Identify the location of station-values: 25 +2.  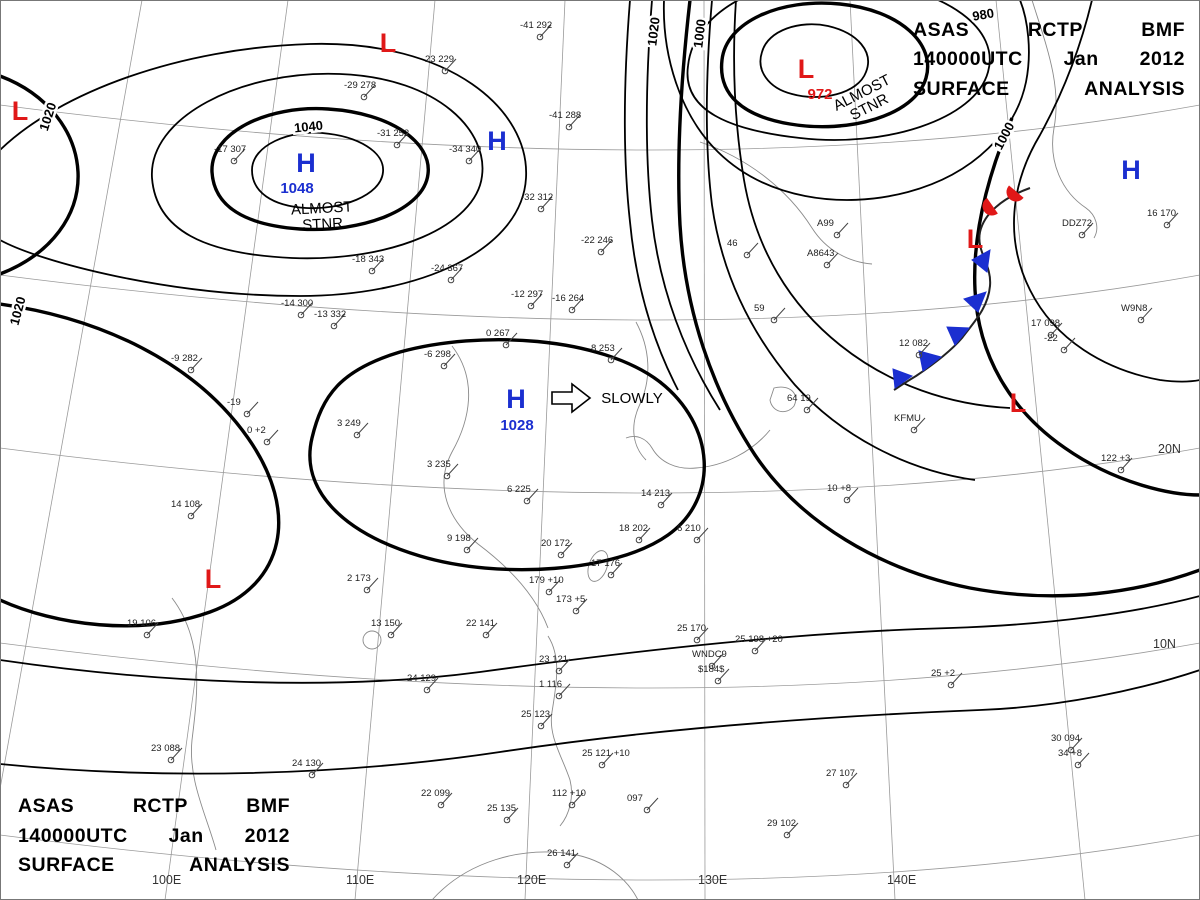
(943, 673).